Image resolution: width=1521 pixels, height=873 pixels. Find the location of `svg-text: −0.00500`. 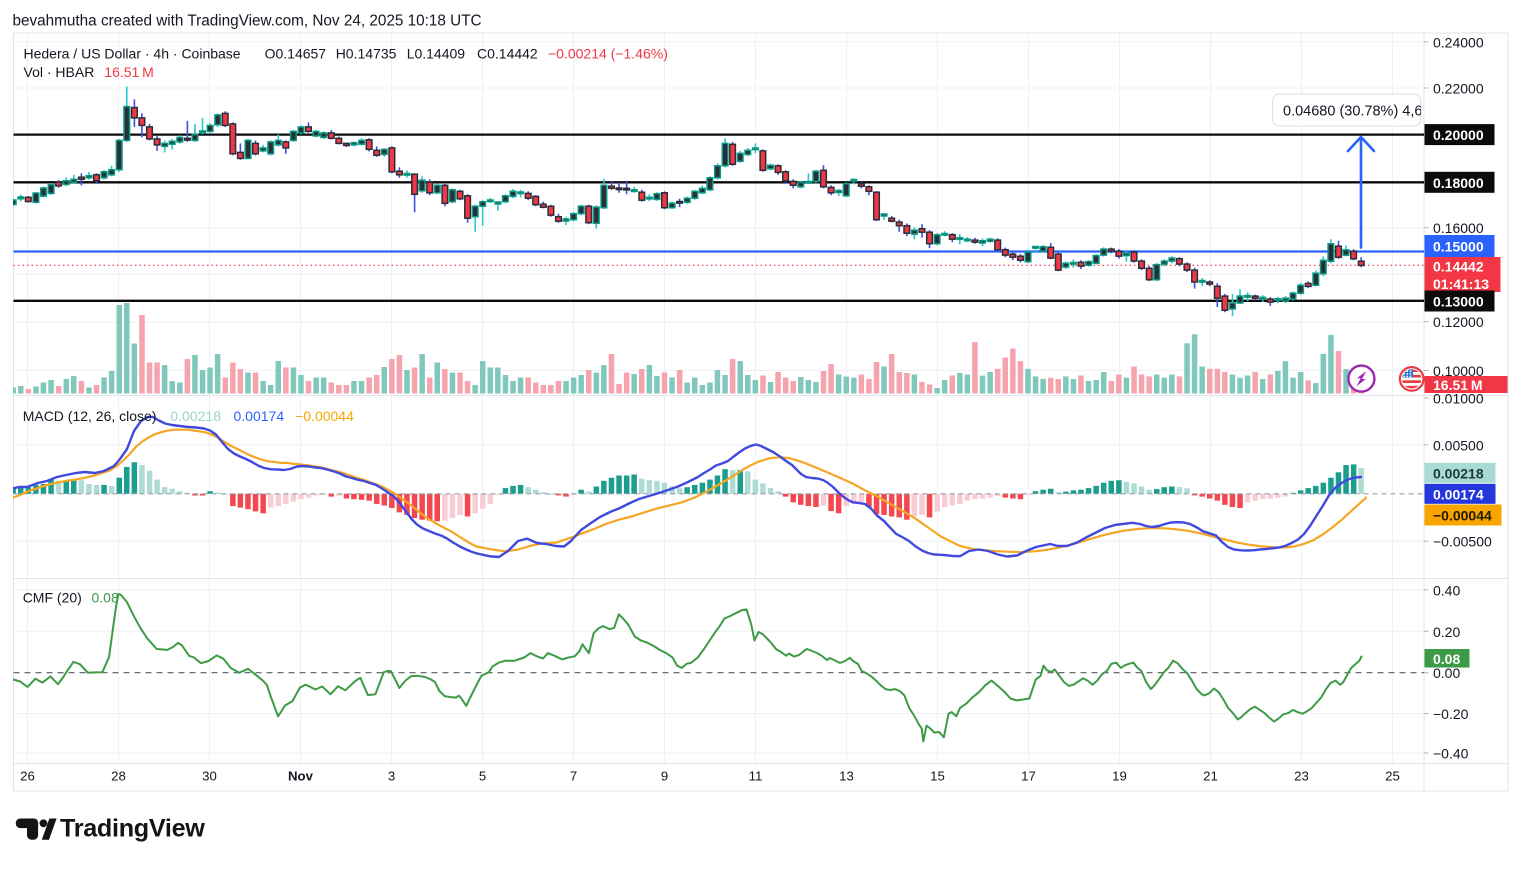

svg-text: −0.00500 is located at coordinates (1462, 542).